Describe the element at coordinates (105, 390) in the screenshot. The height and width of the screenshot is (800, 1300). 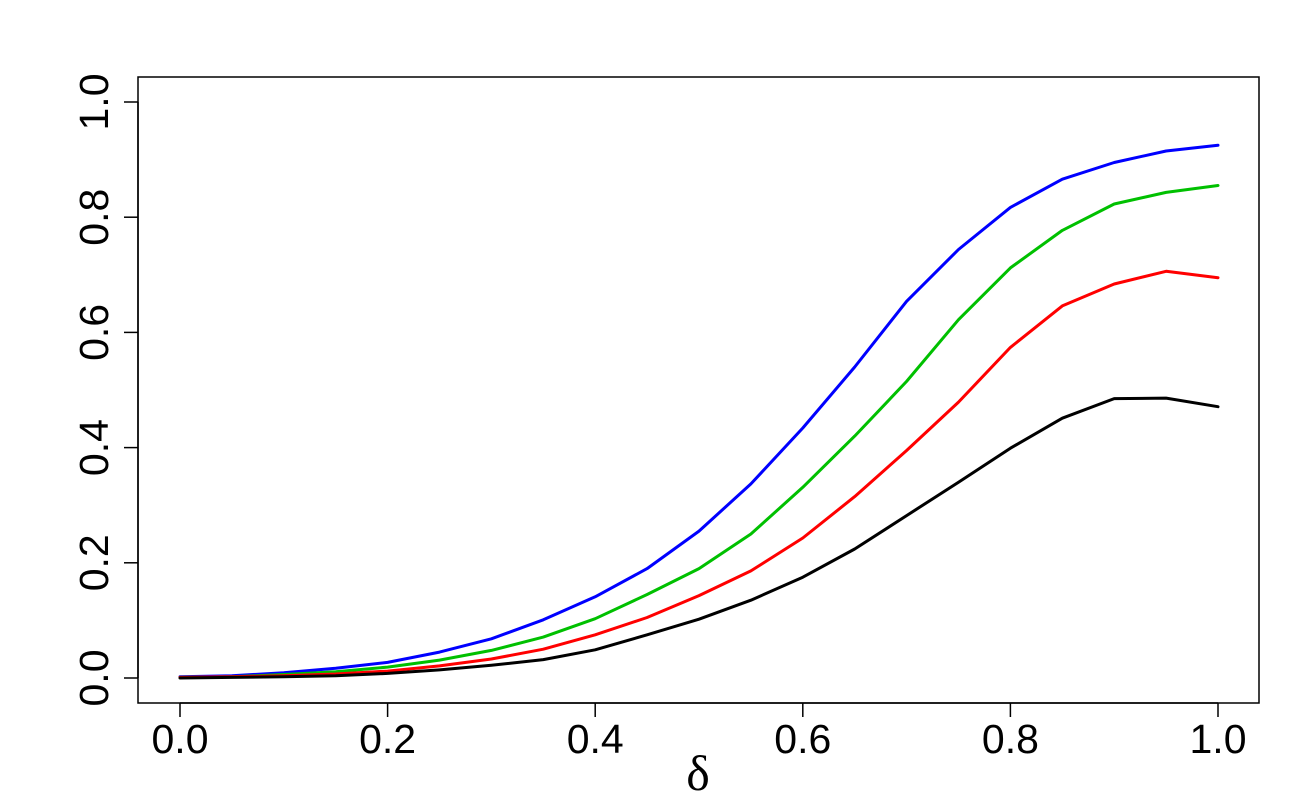
I see `y-axis: 0.0 0.2 0.4 0.6 0.8 1.0` at that location.